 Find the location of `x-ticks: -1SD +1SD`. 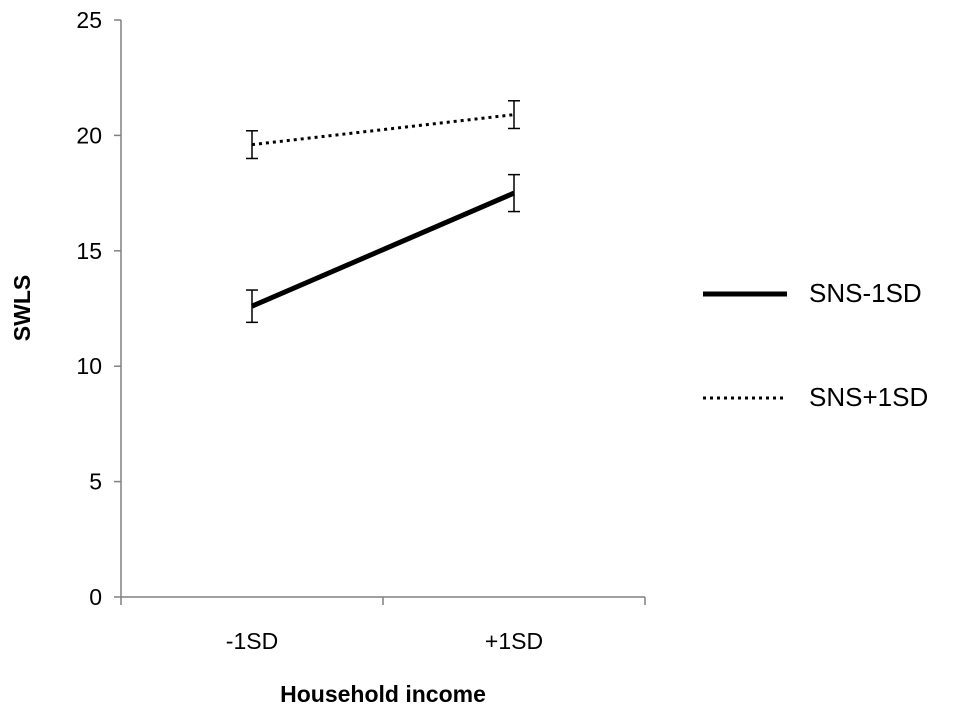

x-ticks: -1SD +1SD is located at coordinates (383, 625).